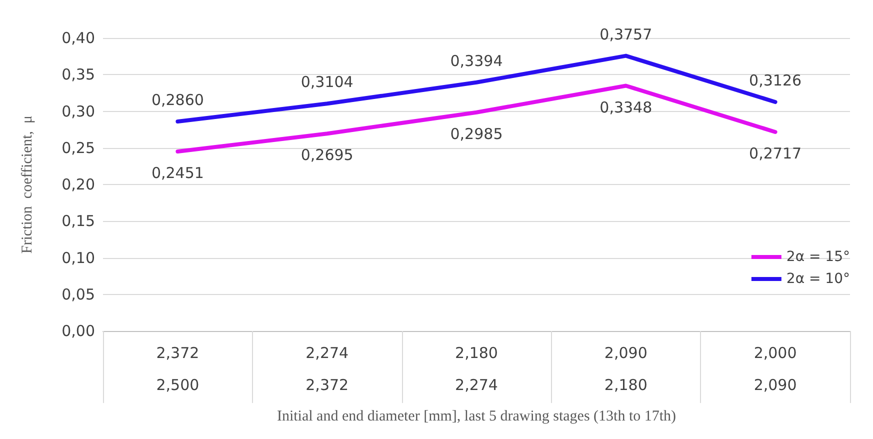 The image size is (873, 439). I want to click on x-tick-label: 2,000 2,090, so click(775, 369).